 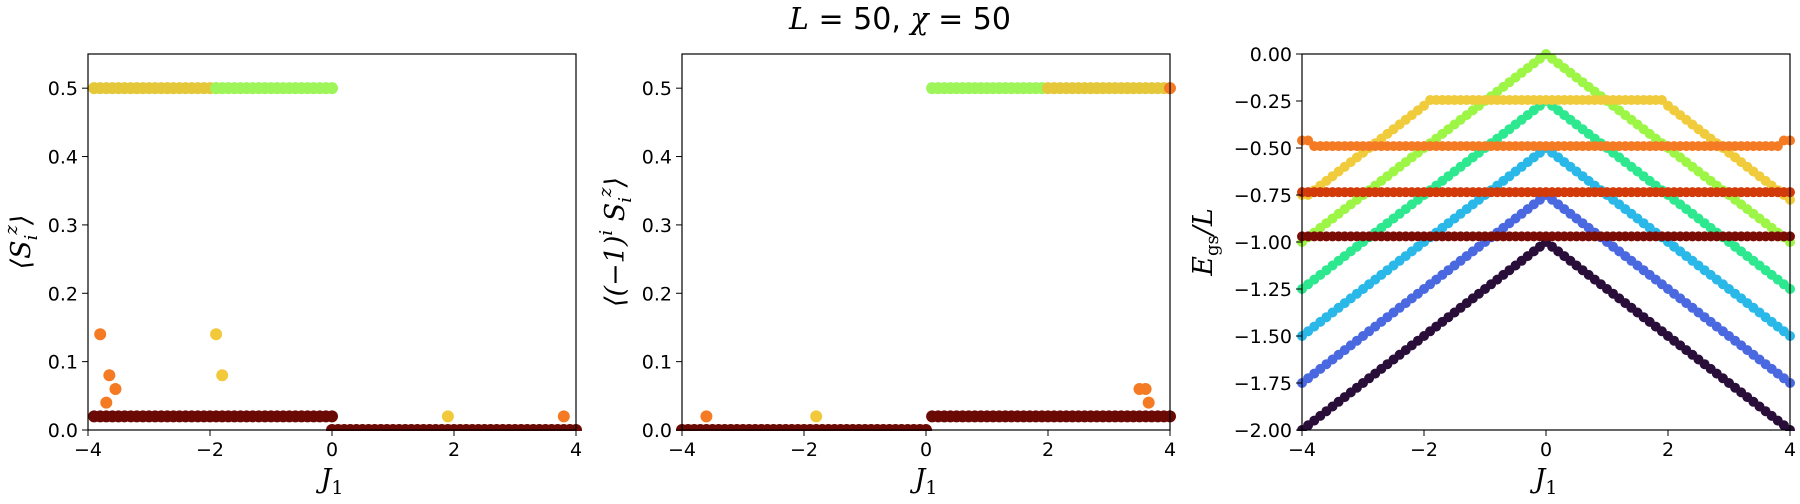 What do you see at coordinates (1263, 431) in the screenshot?
I see `y-tick-label: −2.00` at bounding box center [1263, 431].